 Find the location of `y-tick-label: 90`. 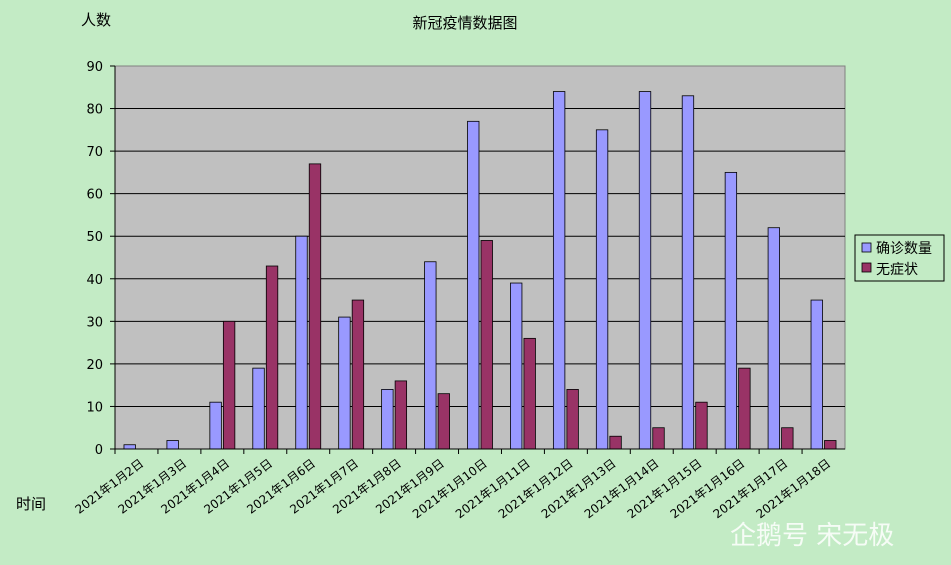

y-tick-label: 90 is located at coordinates (94, 67).